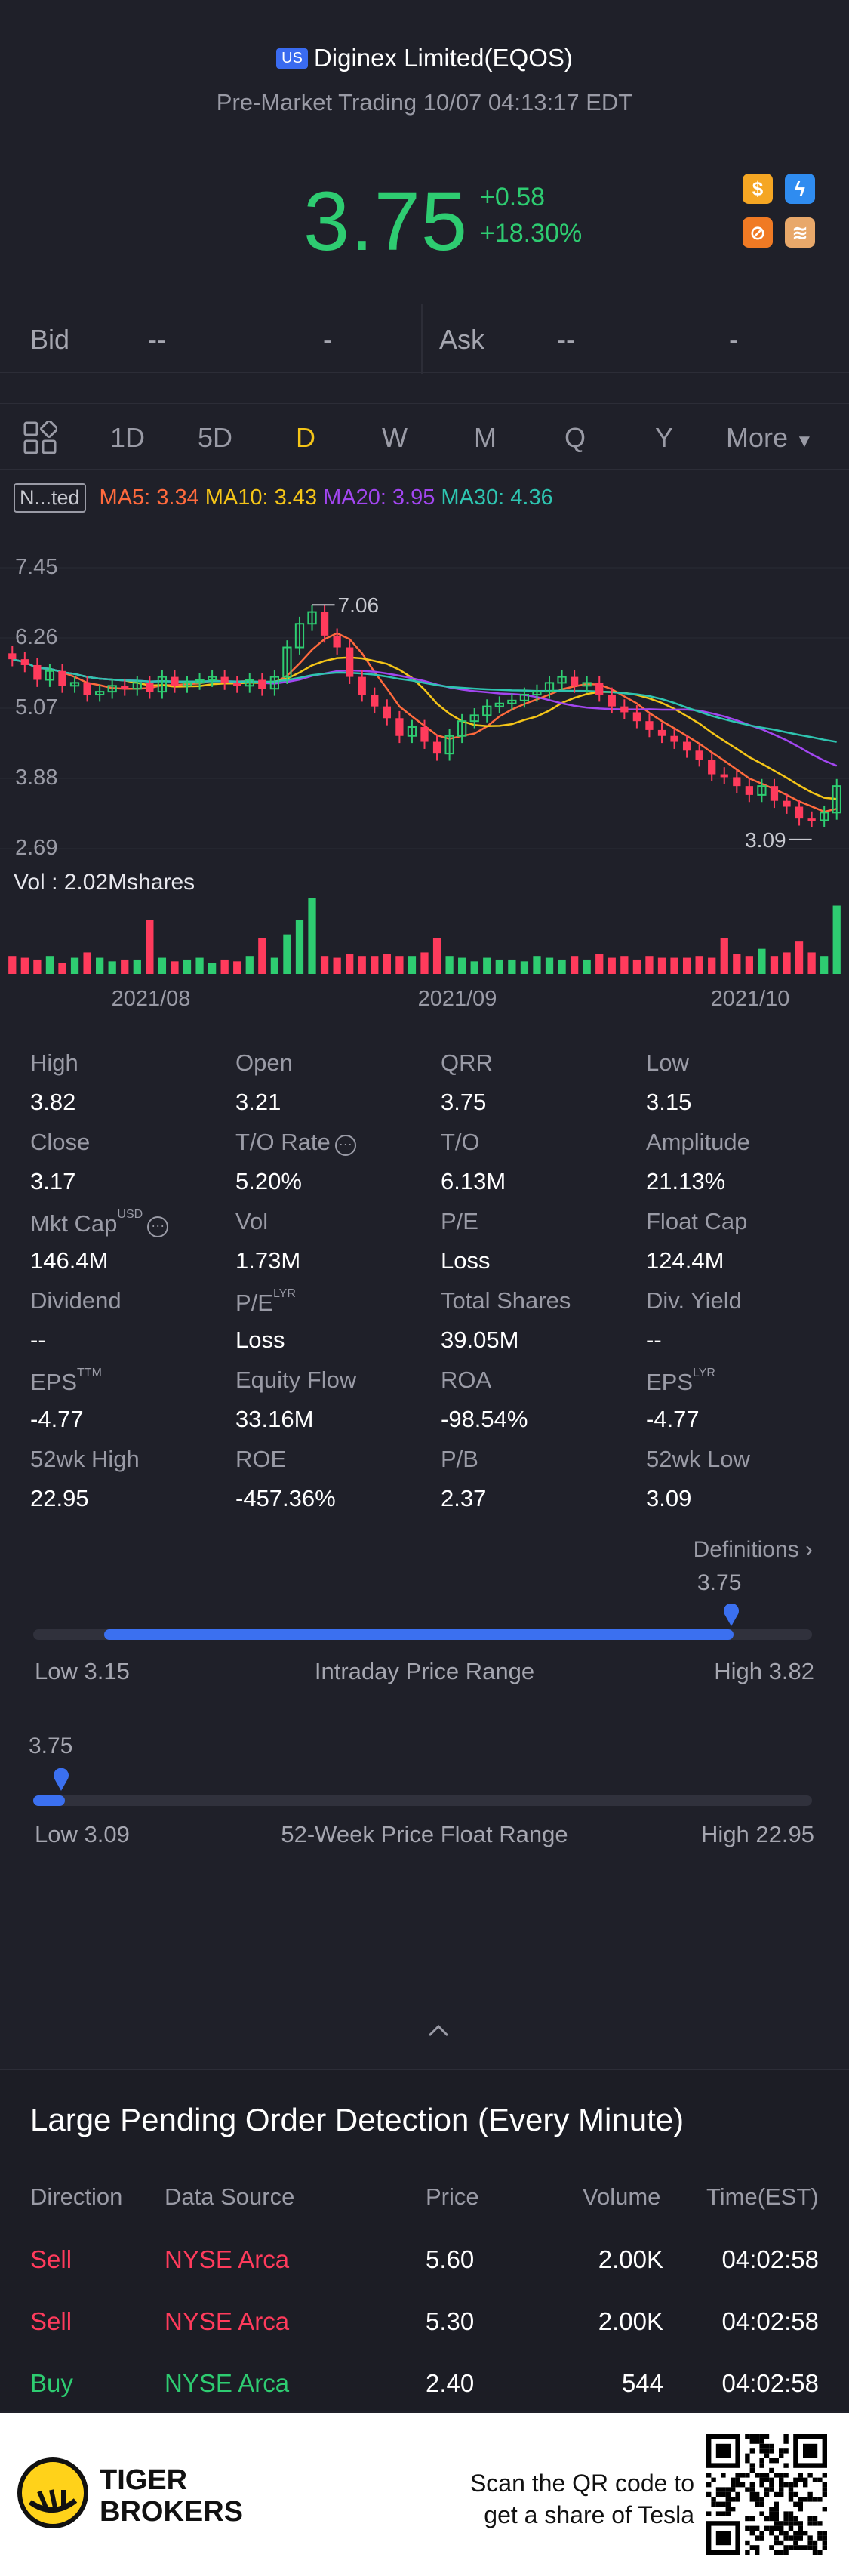 This screenshot has width=849, height=2576. I want to click on ask-size: -, so click(734, 339).